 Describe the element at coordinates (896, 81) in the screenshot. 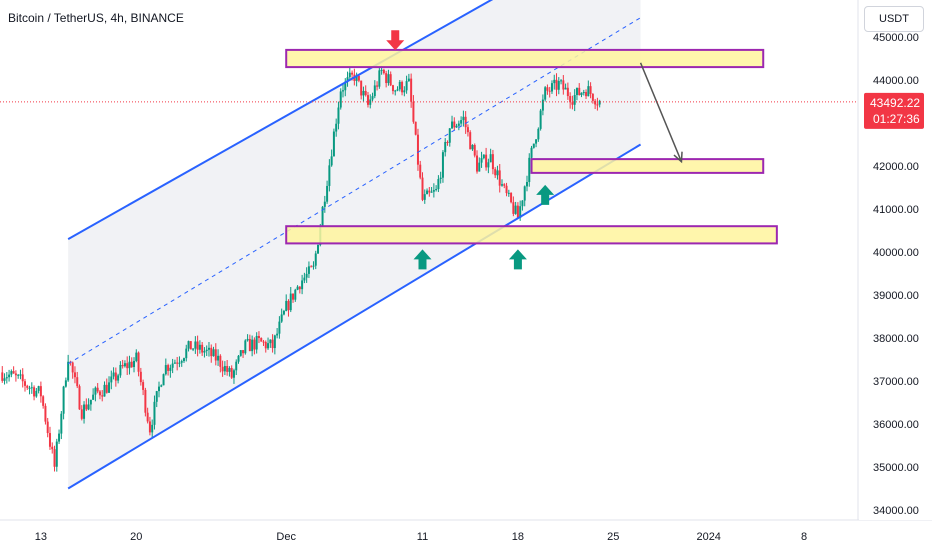

I see `y-tick-label: 44000.00` at that location.